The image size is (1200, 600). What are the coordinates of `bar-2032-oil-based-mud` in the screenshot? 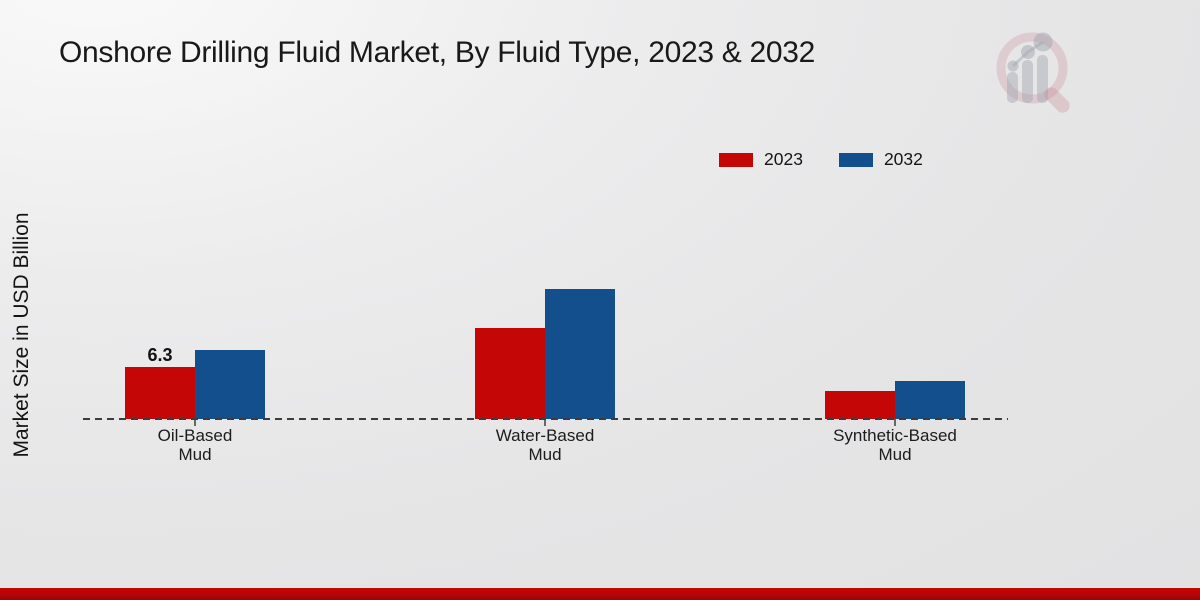 It's located at (230, 384).